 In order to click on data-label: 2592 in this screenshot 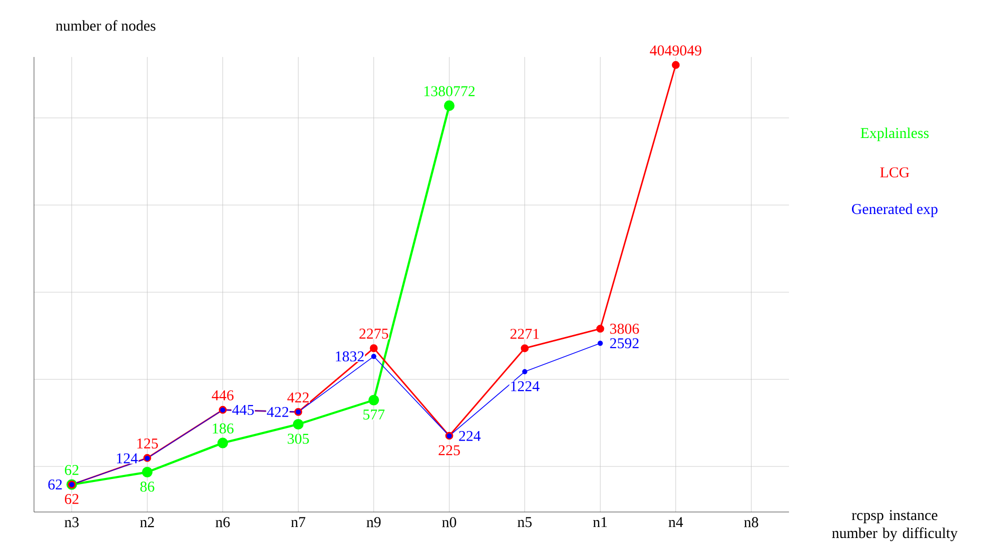, I will do `click(624, 343)`.